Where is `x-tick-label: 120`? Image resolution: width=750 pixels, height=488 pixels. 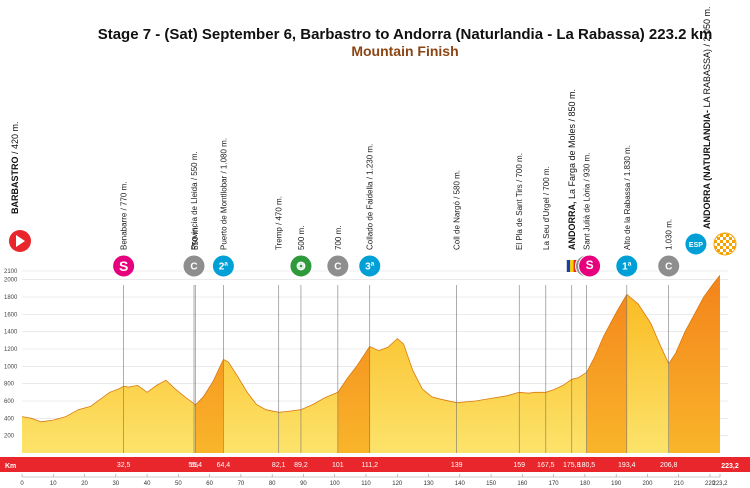 x-tick-label: 120 is located at coordinates (397, 484).